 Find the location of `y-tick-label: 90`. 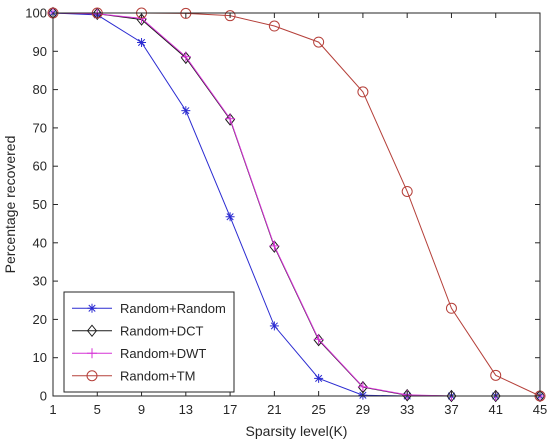

y-tick-label: 90 is located at coordinates (40, 51).